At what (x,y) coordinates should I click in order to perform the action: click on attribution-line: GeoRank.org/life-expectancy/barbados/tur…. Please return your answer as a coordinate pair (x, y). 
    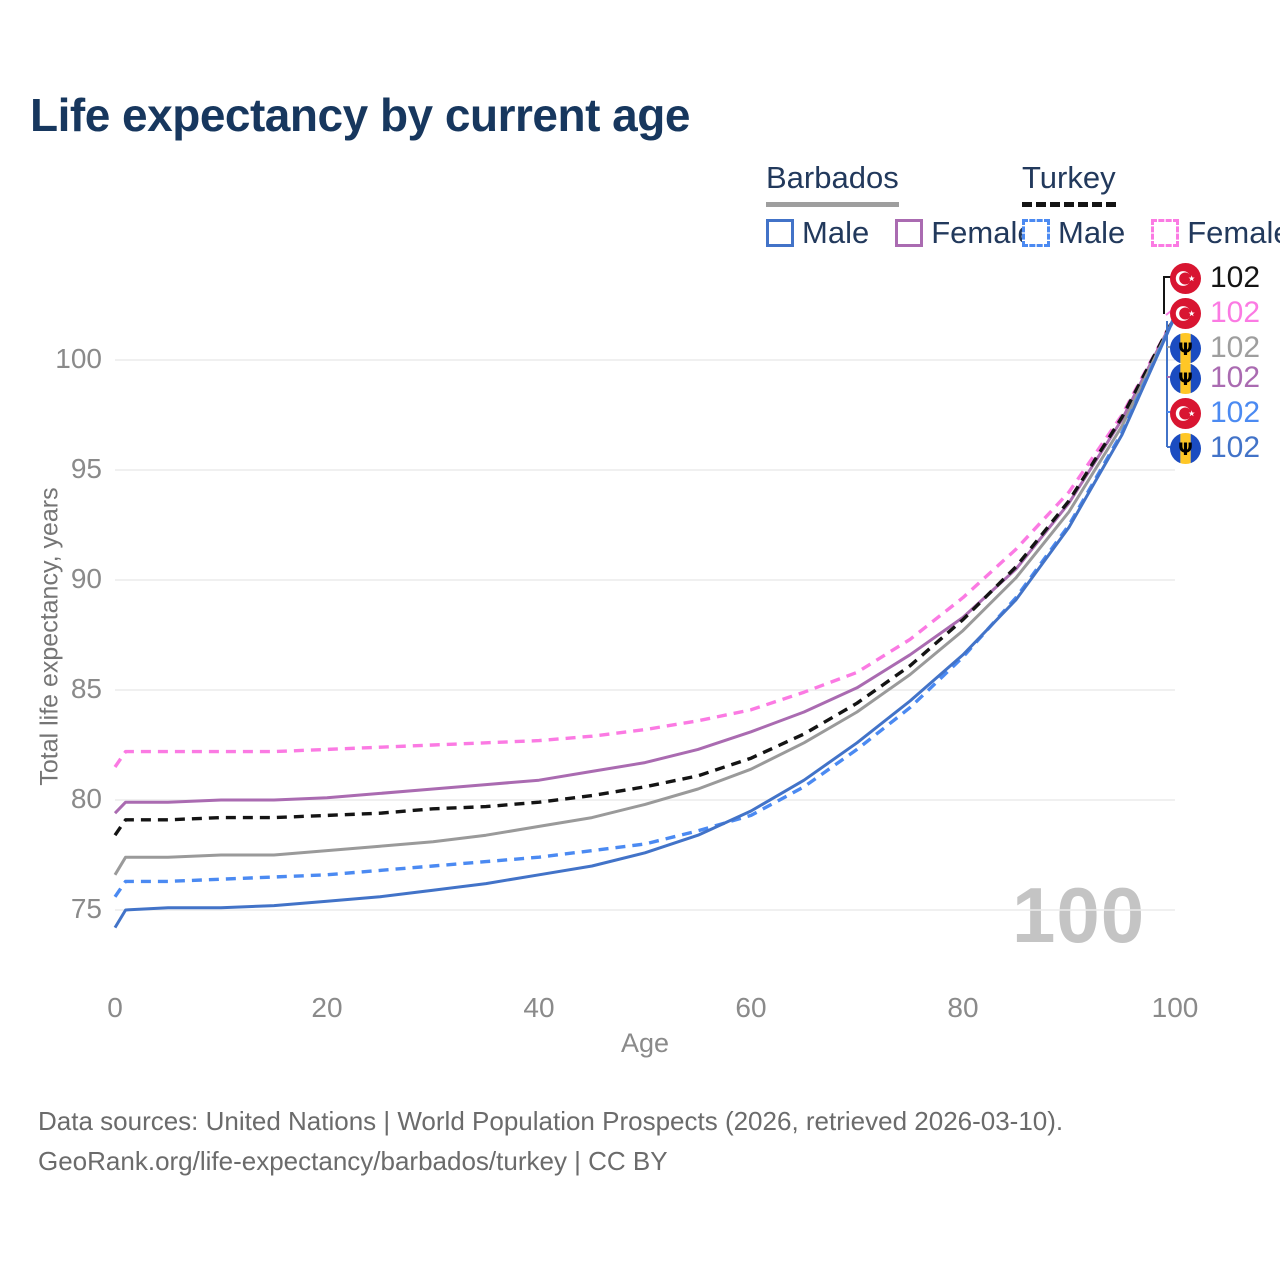
    Looking at the image, I should click on (353, 1161).